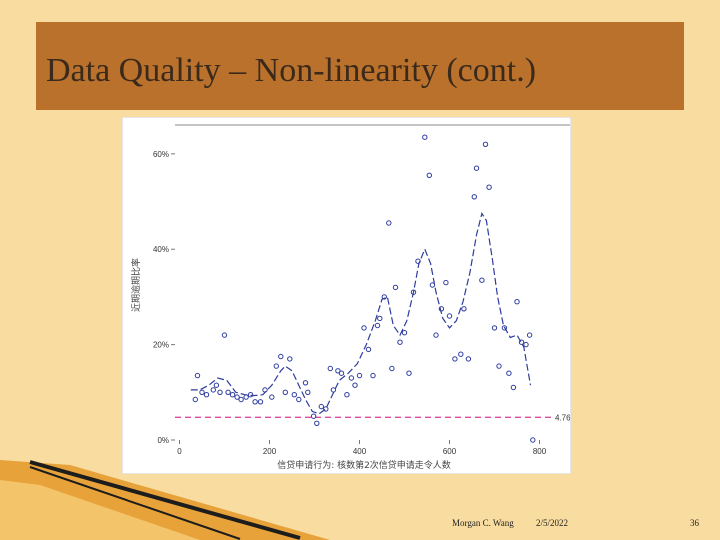 This screenshot has width=720, height=540. What do you see at coordinates (100, 510) in the screenshot?
I see `decoration-wedge-light` at bounding box center [100, 510].